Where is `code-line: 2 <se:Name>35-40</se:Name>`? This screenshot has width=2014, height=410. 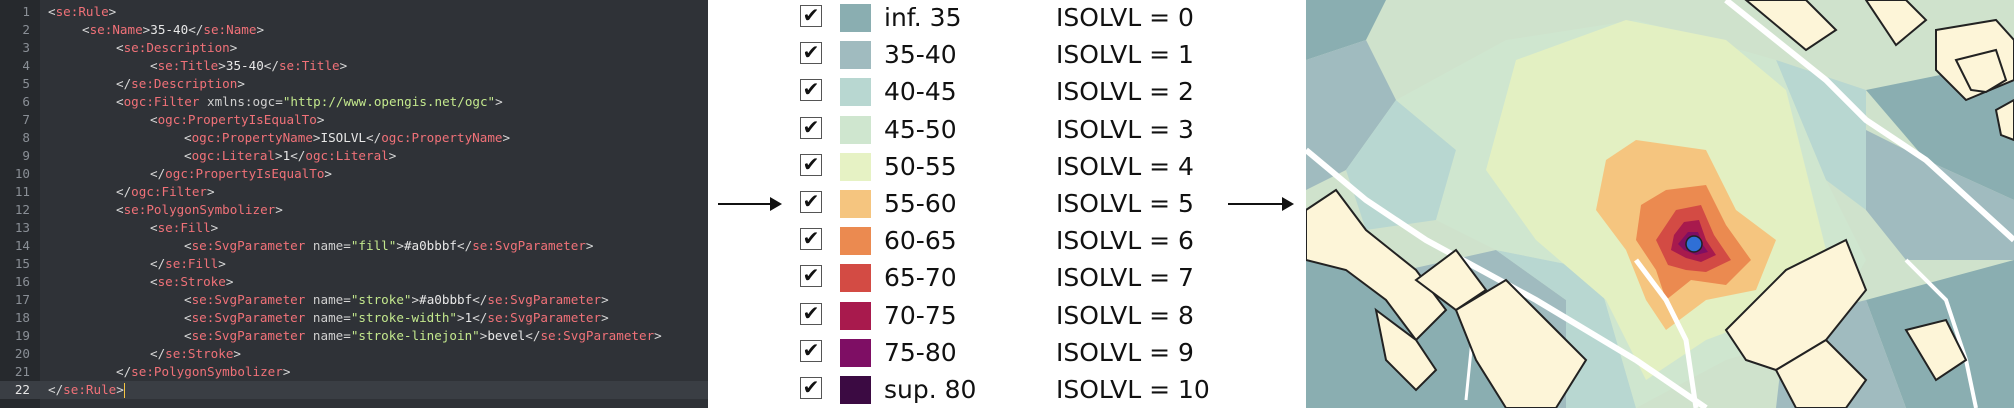
code-line: 2 <se:Name>35-40</se:Name> is located at coordinates (354, 30).